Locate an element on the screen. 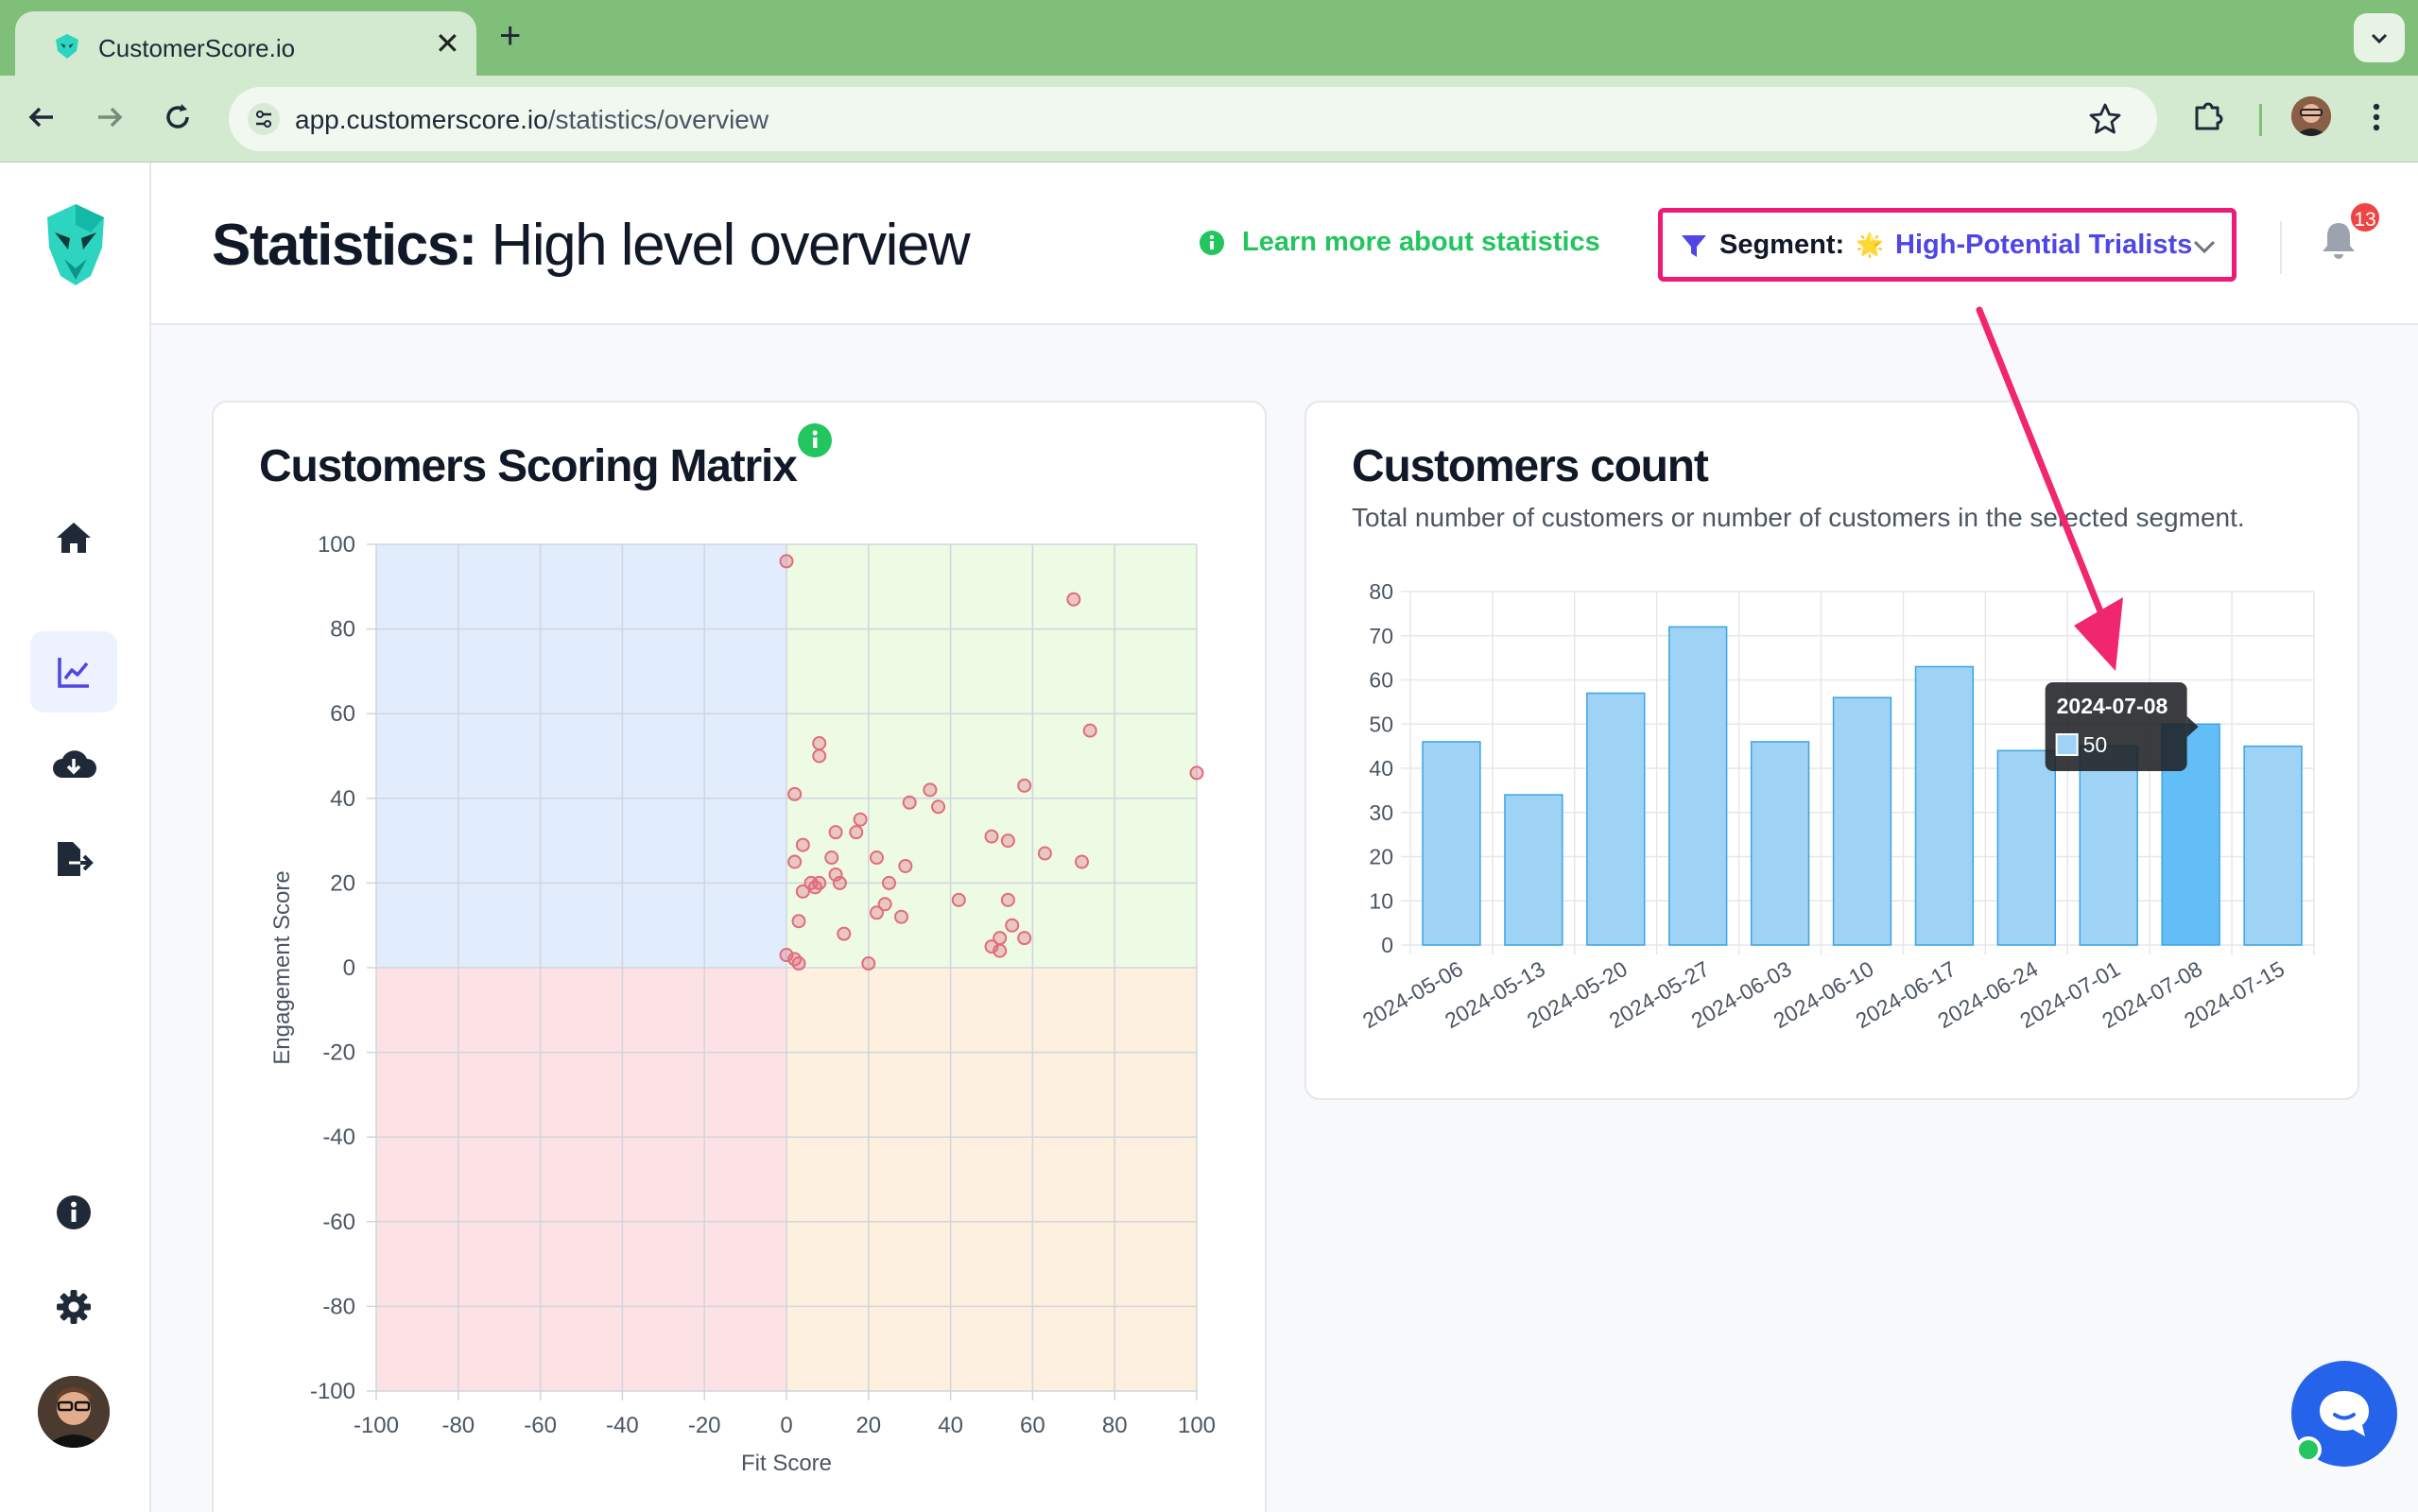  sidebar-item-info is located at coordinates (73, 1212).